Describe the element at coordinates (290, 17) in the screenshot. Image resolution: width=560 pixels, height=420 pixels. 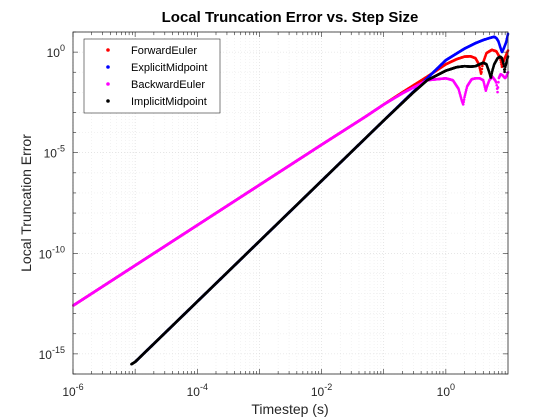
I see `chart-title: Local Truncation Error vs. Step Size` at that location.